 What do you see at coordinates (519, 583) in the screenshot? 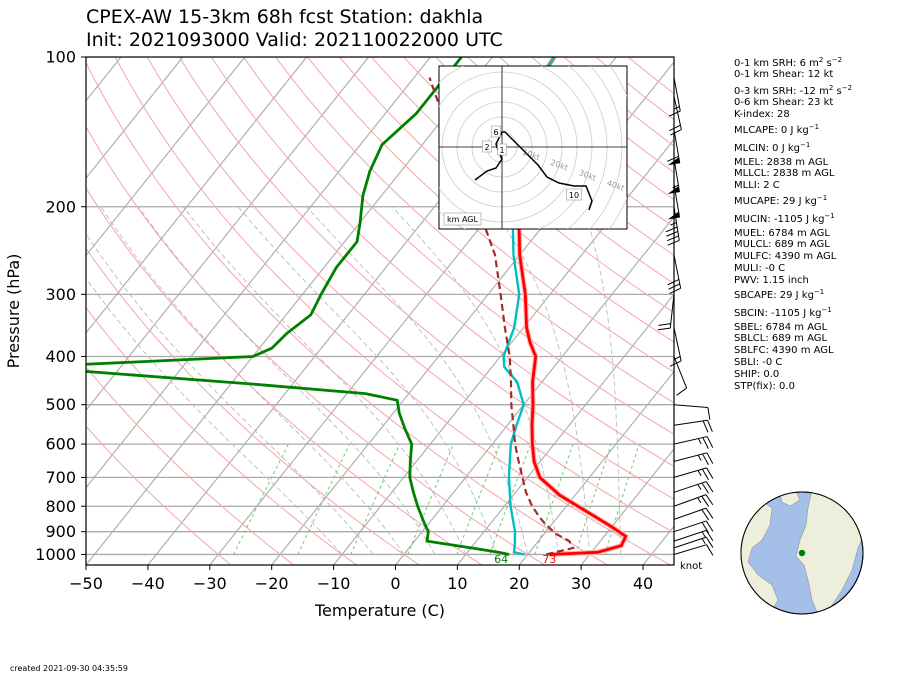
I see `x-tick-label: 20` at bounding box center [519, 583].